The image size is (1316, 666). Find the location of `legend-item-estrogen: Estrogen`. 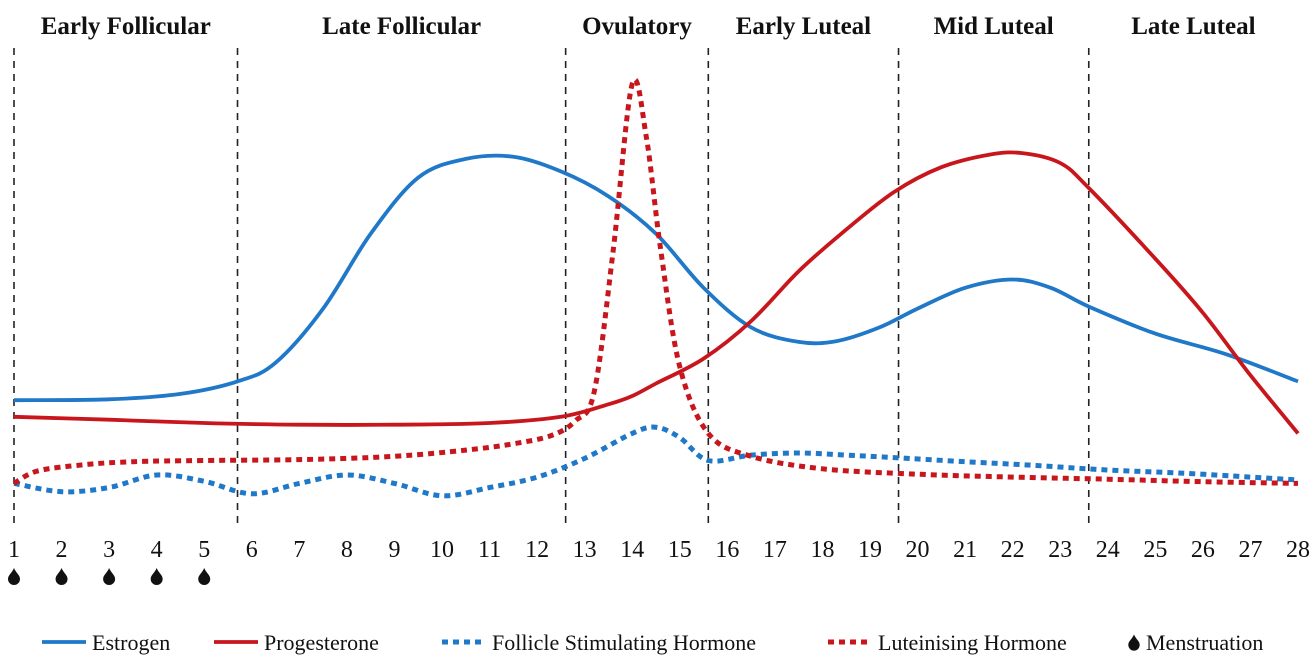

legend-item-estrogen: Estrogen is located at coordinates (106, 642).